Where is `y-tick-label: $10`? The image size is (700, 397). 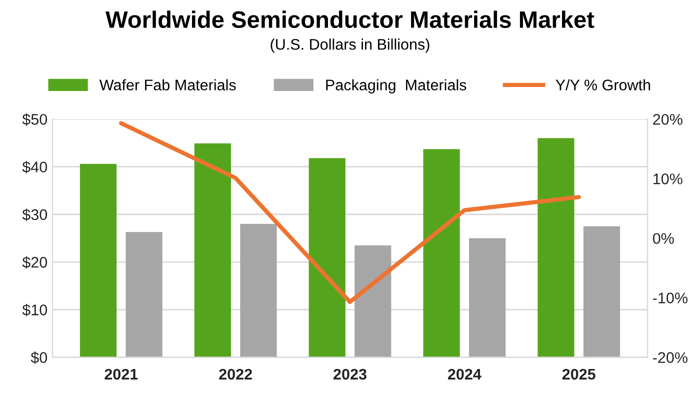
y-tick-label: $10 is located at coordinates (35, 310).